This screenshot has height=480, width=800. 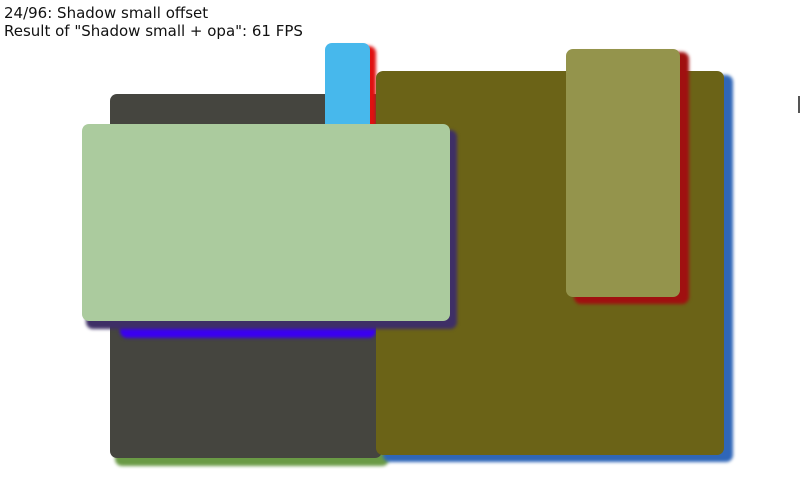 What do you see at coordinates (623, 173) in the screenshot?
I see `khaki-rect` at bounding box center [623, 173].